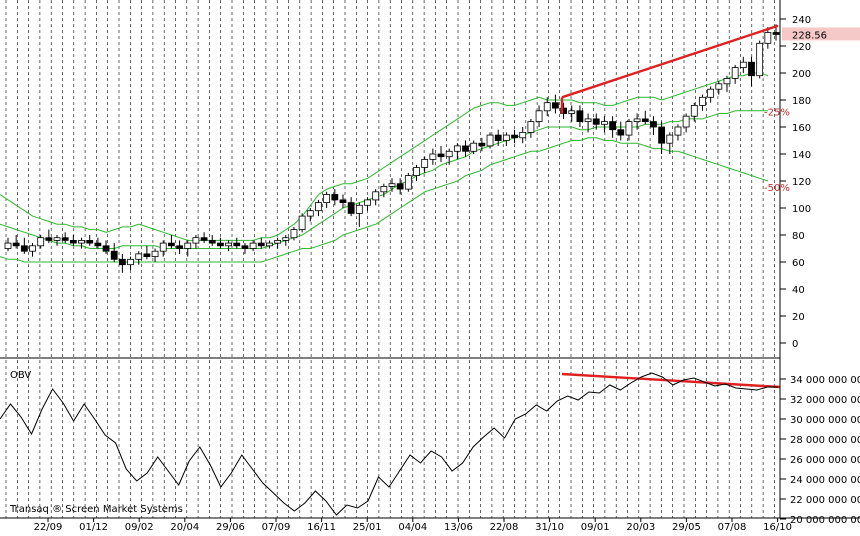 The height and width of the screenshot is (536, 860). What do you see at coordinates (595, 527) in the screenshot?
I see `x-tick-label: 09/01` at bounding box center [595, 527].